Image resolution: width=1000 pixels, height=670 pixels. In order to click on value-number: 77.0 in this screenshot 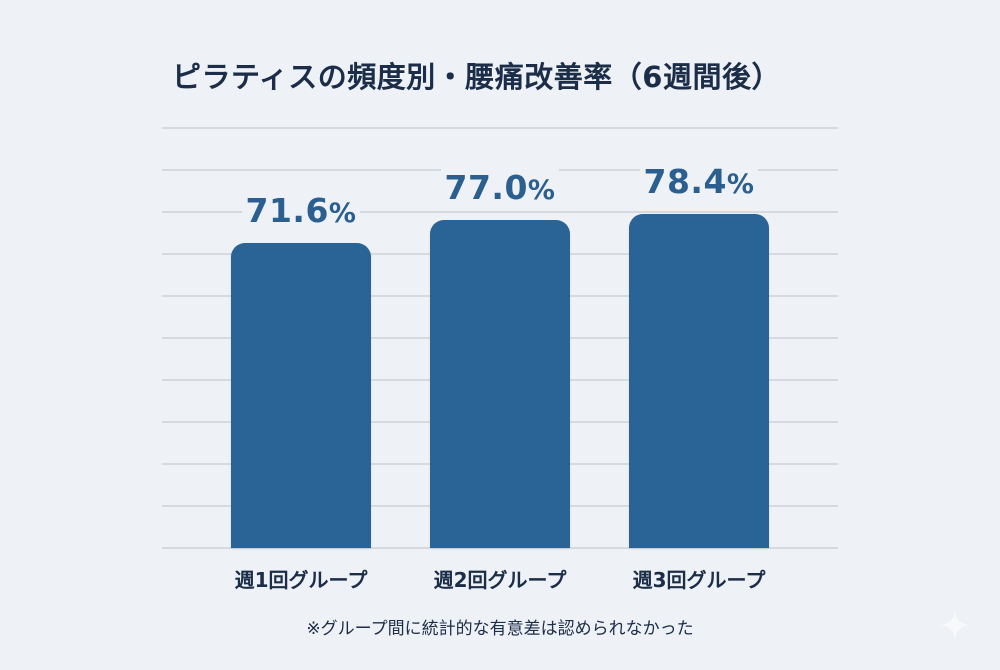, I will do `click(486, 187)`.